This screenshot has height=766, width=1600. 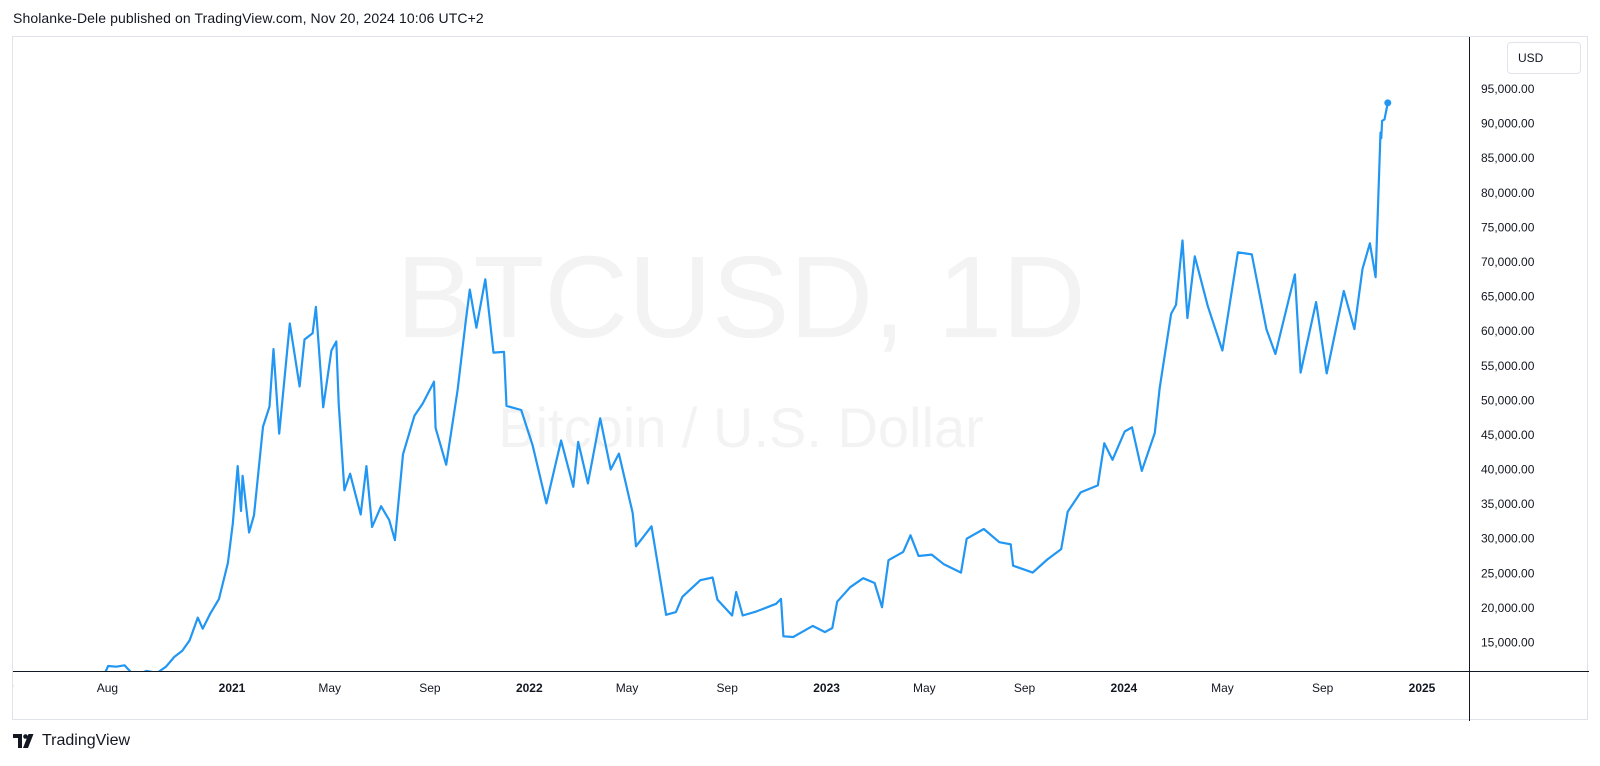 I want to click on price-tick-label: 20,000.00, so click(x=1508, y=608).